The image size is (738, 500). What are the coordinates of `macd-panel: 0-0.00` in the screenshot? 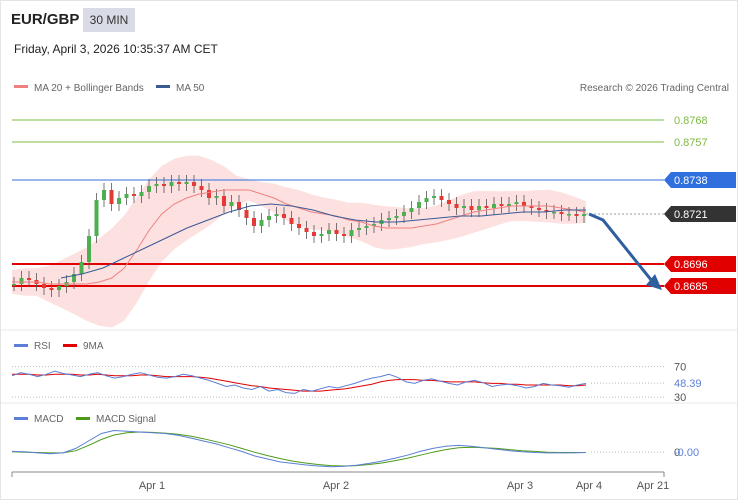 It's located at (355, 448).